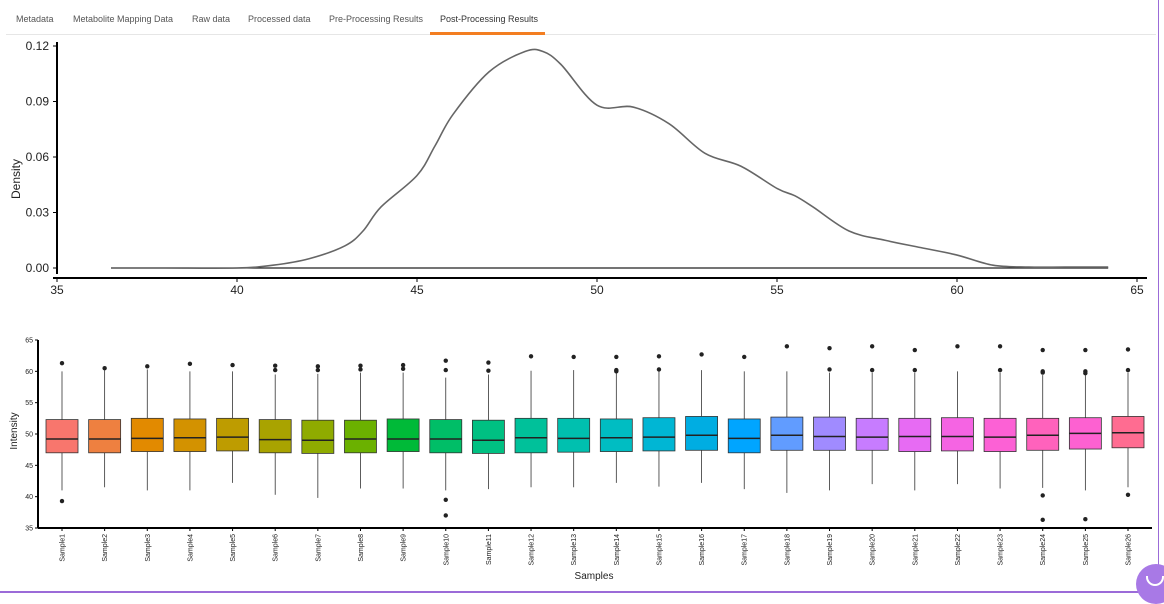 This screenshot has width=1164, height=604. I want to click on box-sample26: Sample26, so click(1128, 456).